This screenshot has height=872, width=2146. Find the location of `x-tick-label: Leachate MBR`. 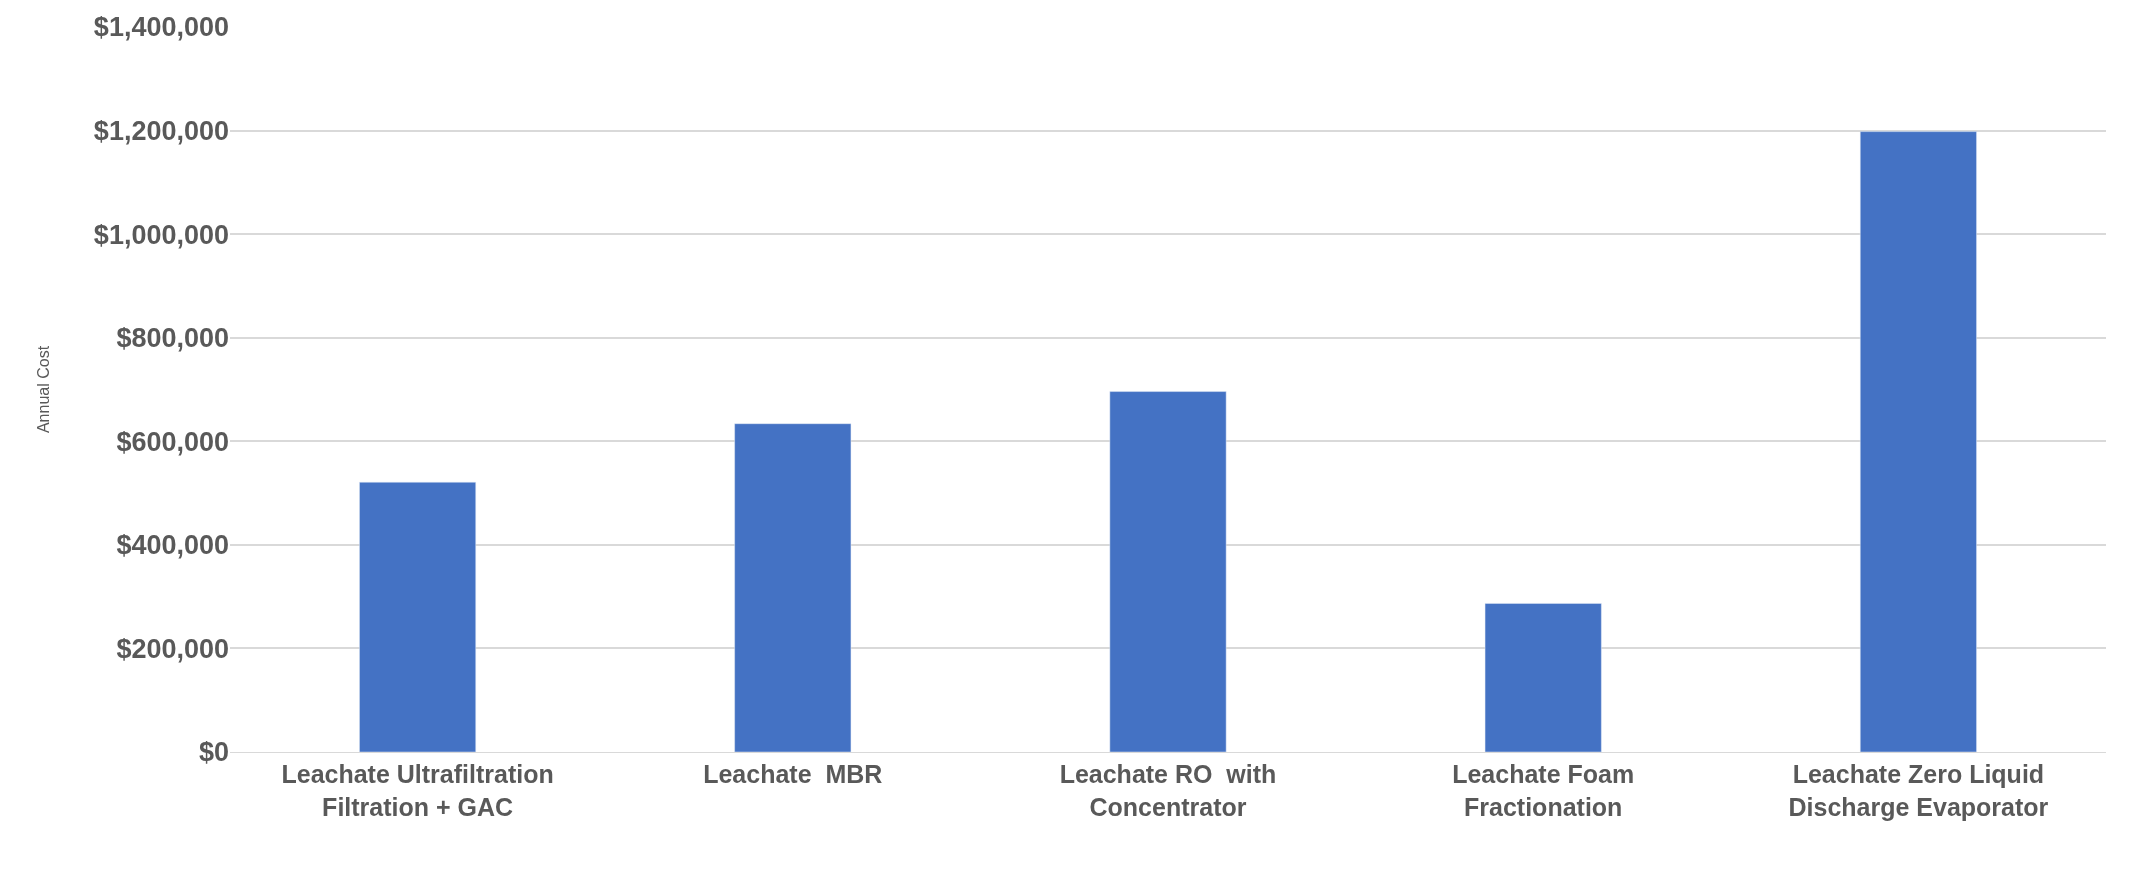

x-tick-label: Leachate MBR is located at coordinates (793, 774).